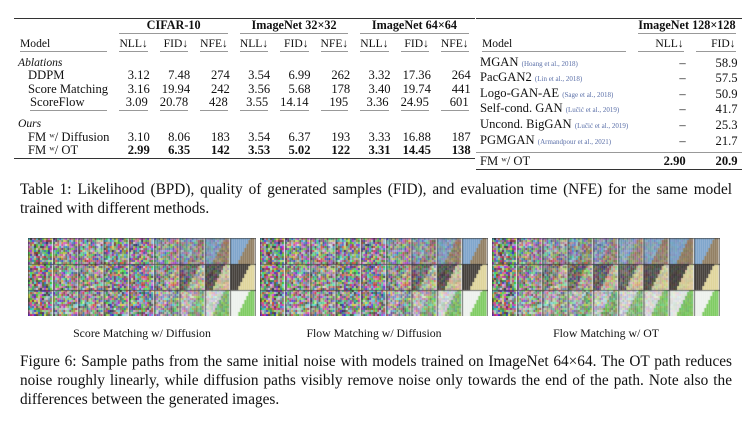 Image resolution: width=750 pixels, height=422 pixels. Describe the element at coordinates (416, 75) in the screenshot. I see `metric-value: 17.36` at that location.